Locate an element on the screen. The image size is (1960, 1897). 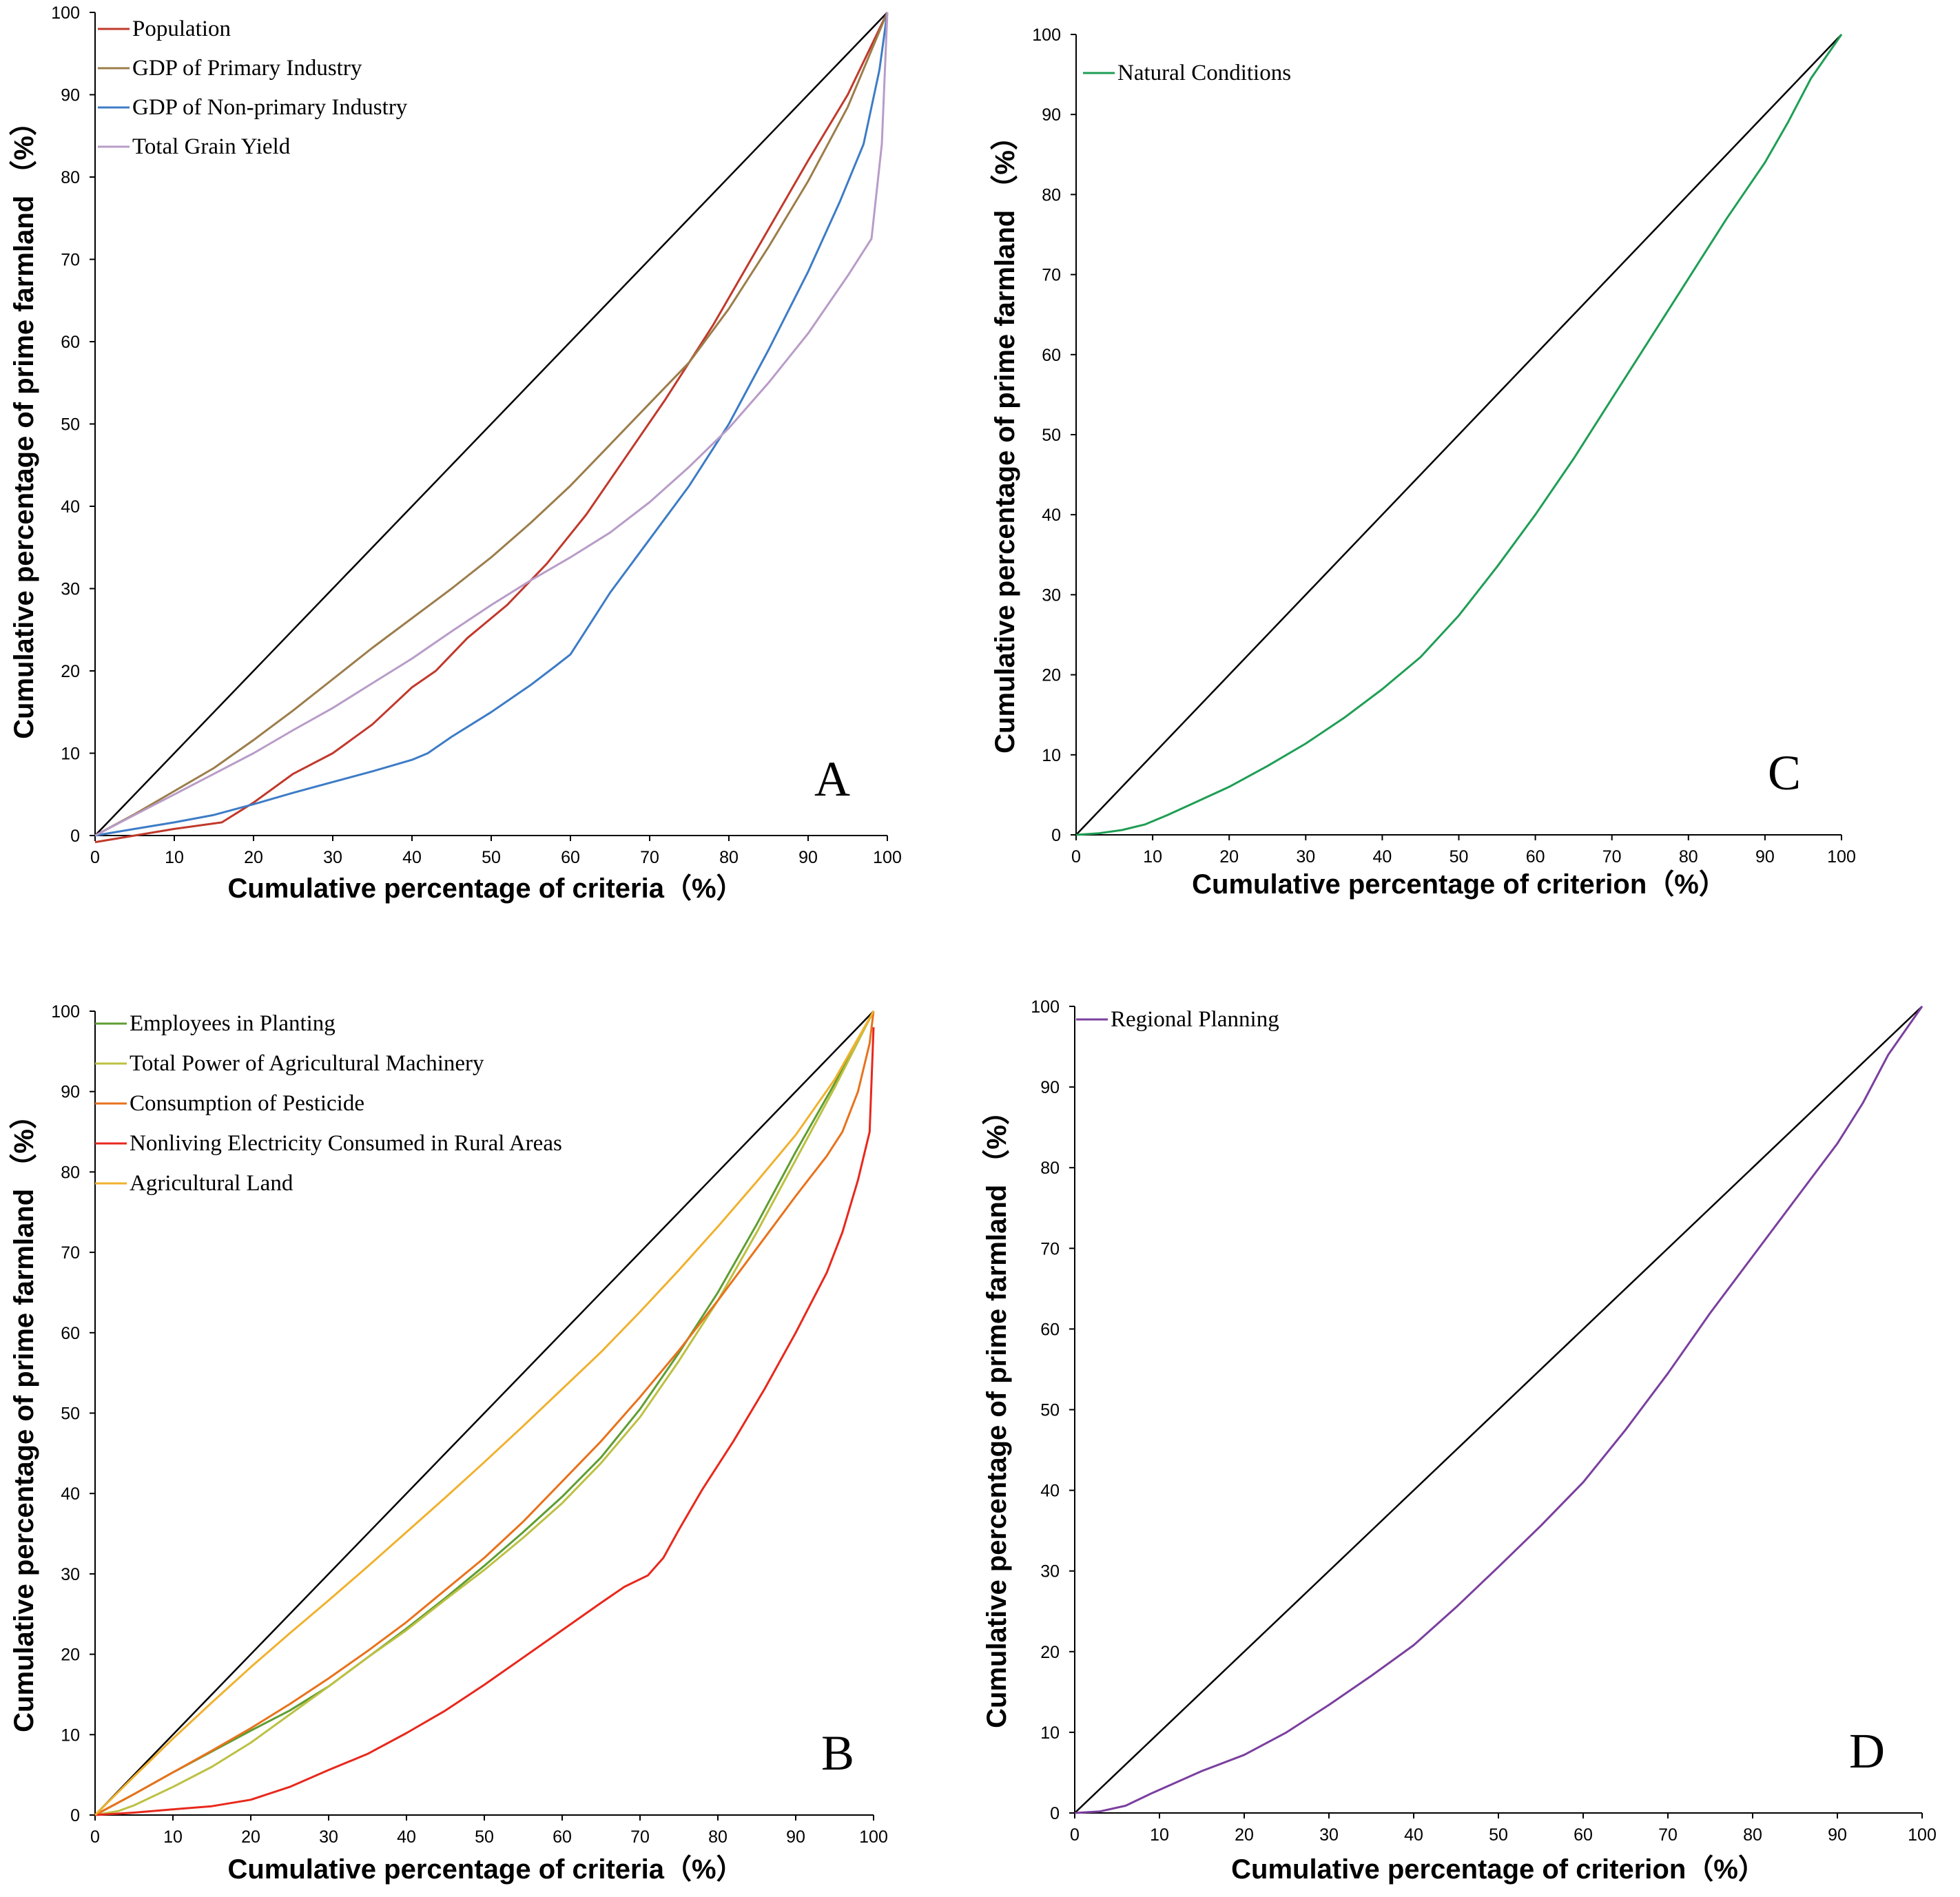
legend-label: Natural Conditions is located at coordinates (1204, 73).